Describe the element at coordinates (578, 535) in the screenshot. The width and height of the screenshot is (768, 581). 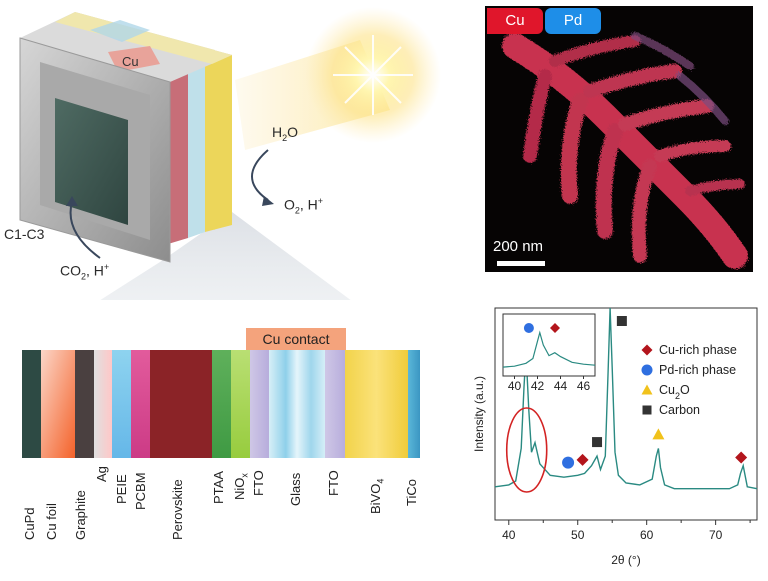
I see `x-tick-label: 50` at that location.